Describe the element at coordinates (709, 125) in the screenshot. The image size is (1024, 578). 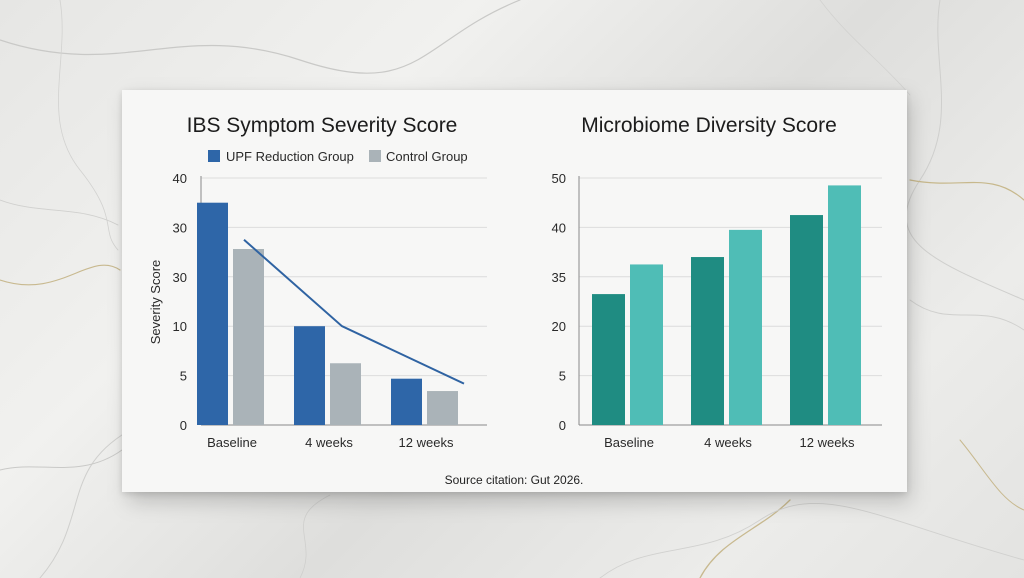
I see `chart-title: Microbiome Diversity Score` at that location.